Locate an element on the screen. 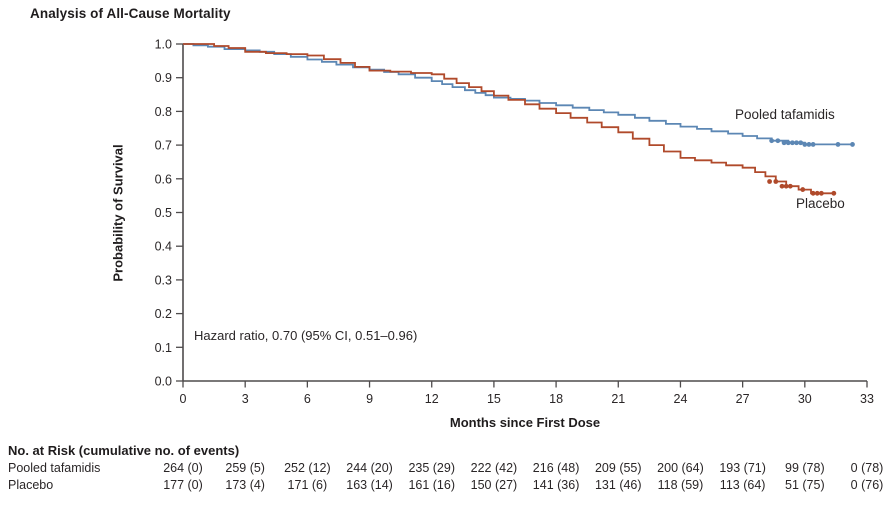 The height and width of the screenshot is (514, 889). y-tick-label: 0.0 is located at coordinates (163, 382).